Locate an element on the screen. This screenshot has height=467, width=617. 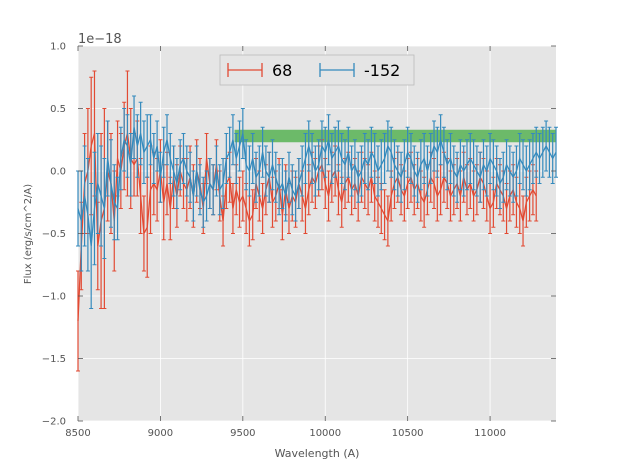
x-axis-label: Wavelength (A) is located at coordinates (317, 453).